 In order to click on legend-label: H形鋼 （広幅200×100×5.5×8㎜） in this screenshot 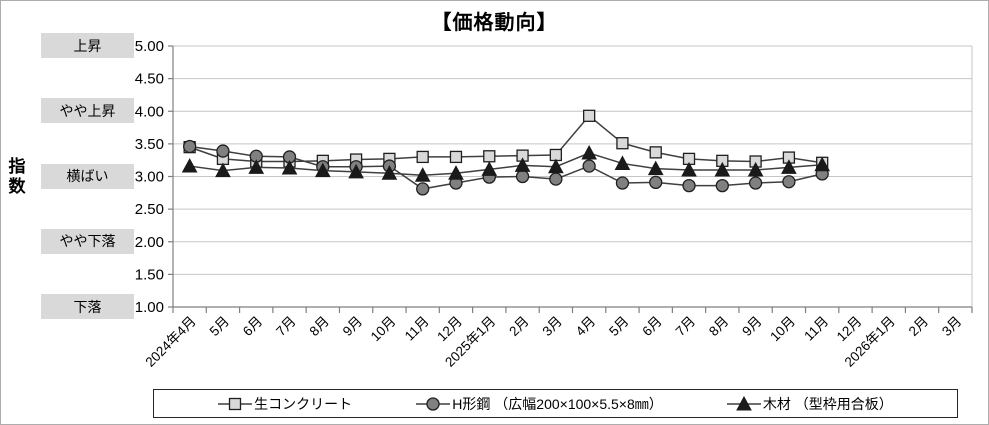, I will do `click(557, 403)`.